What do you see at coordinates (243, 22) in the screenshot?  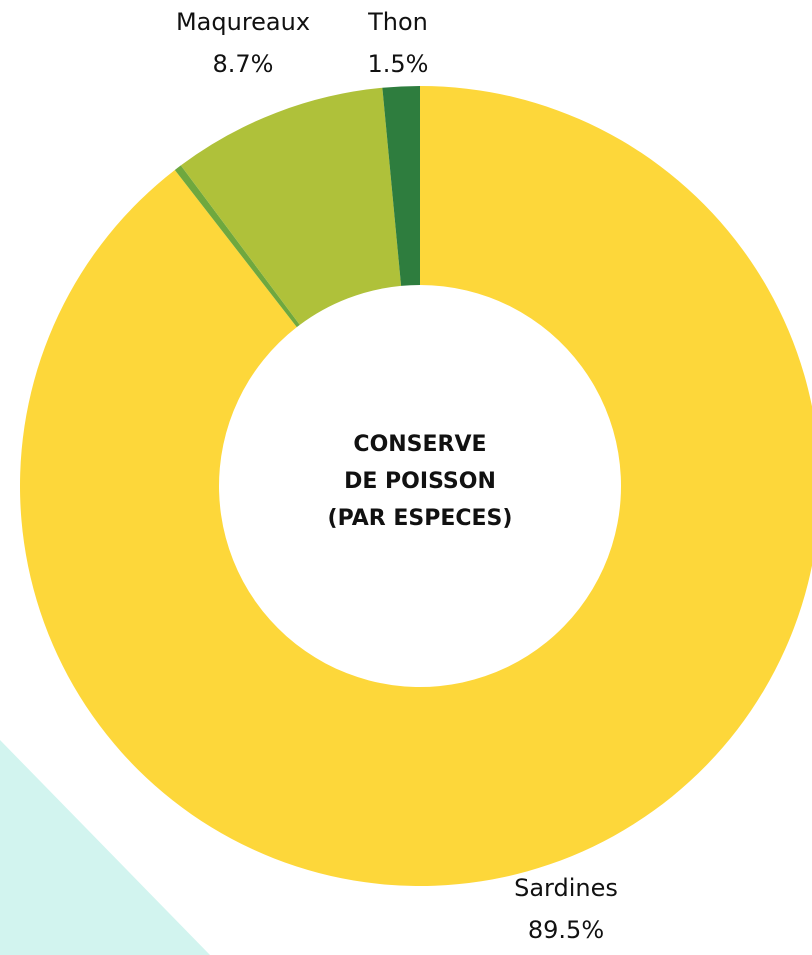 I see `slice-label-maqureaux: Maqureaux` at bounding box center [243, 22].